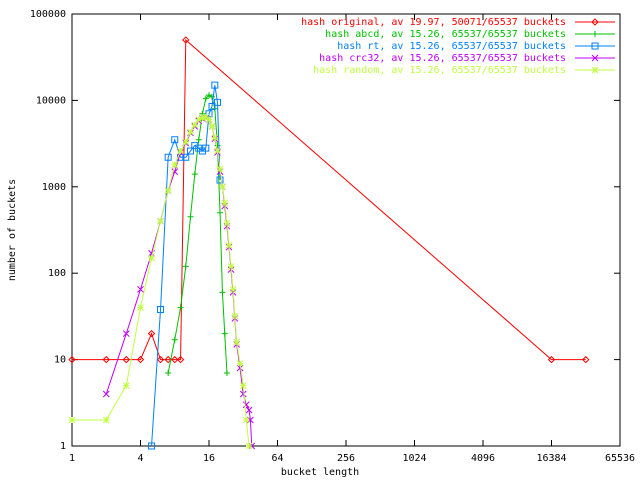 The image size is (640, 480). I want to click on x-tick-label: 64, so click(277, 458).